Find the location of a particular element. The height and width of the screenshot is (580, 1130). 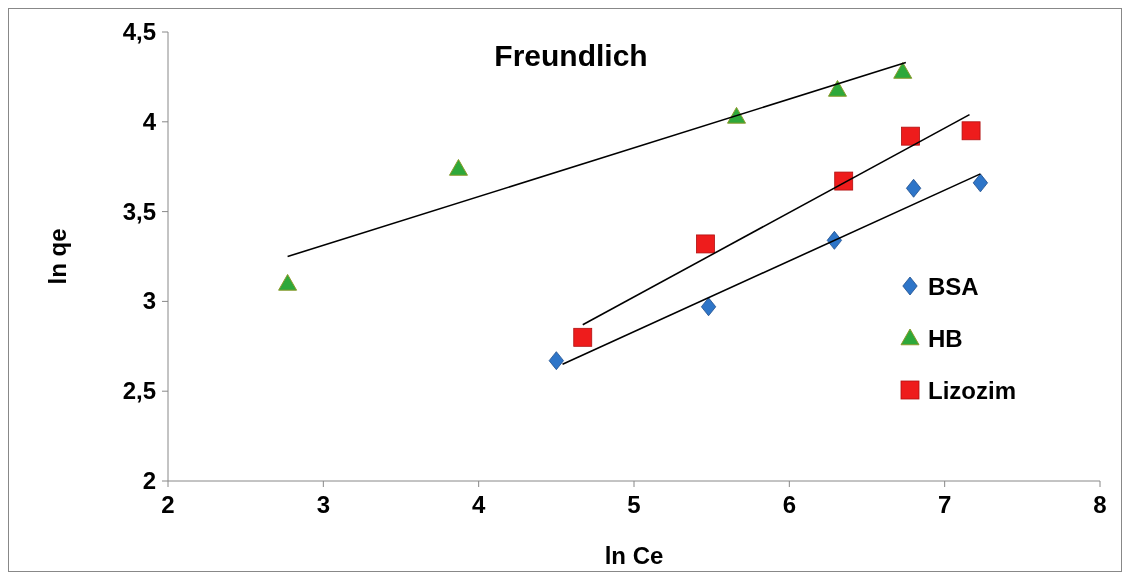

x-axis-title: ln Ce is located at coordinates (634, 555).